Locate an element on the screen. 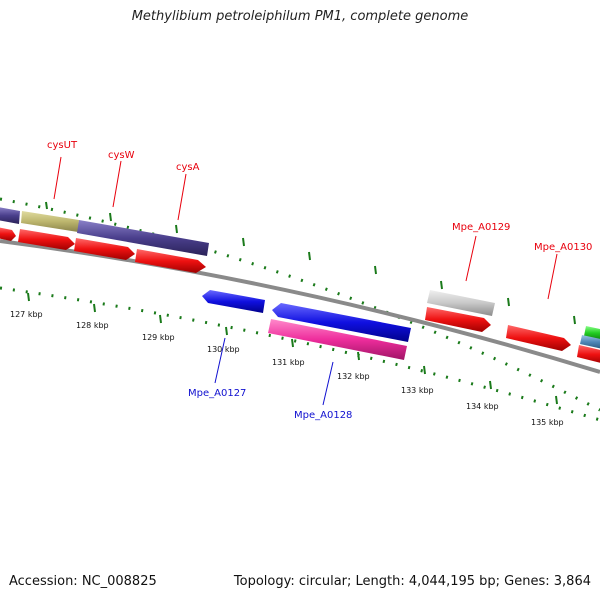 The width and height of the screenshot is (600, 600). gene-bar-green is located at coordinates (592, 333).